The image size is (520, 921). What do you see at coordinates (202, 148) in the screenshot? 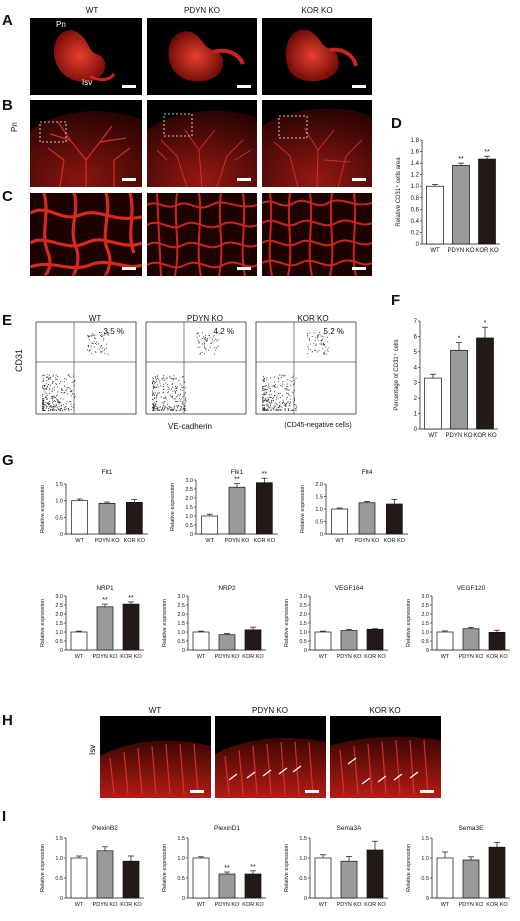
I see `vasculature-pdyn-drawing` at bounding box center [202, 148].